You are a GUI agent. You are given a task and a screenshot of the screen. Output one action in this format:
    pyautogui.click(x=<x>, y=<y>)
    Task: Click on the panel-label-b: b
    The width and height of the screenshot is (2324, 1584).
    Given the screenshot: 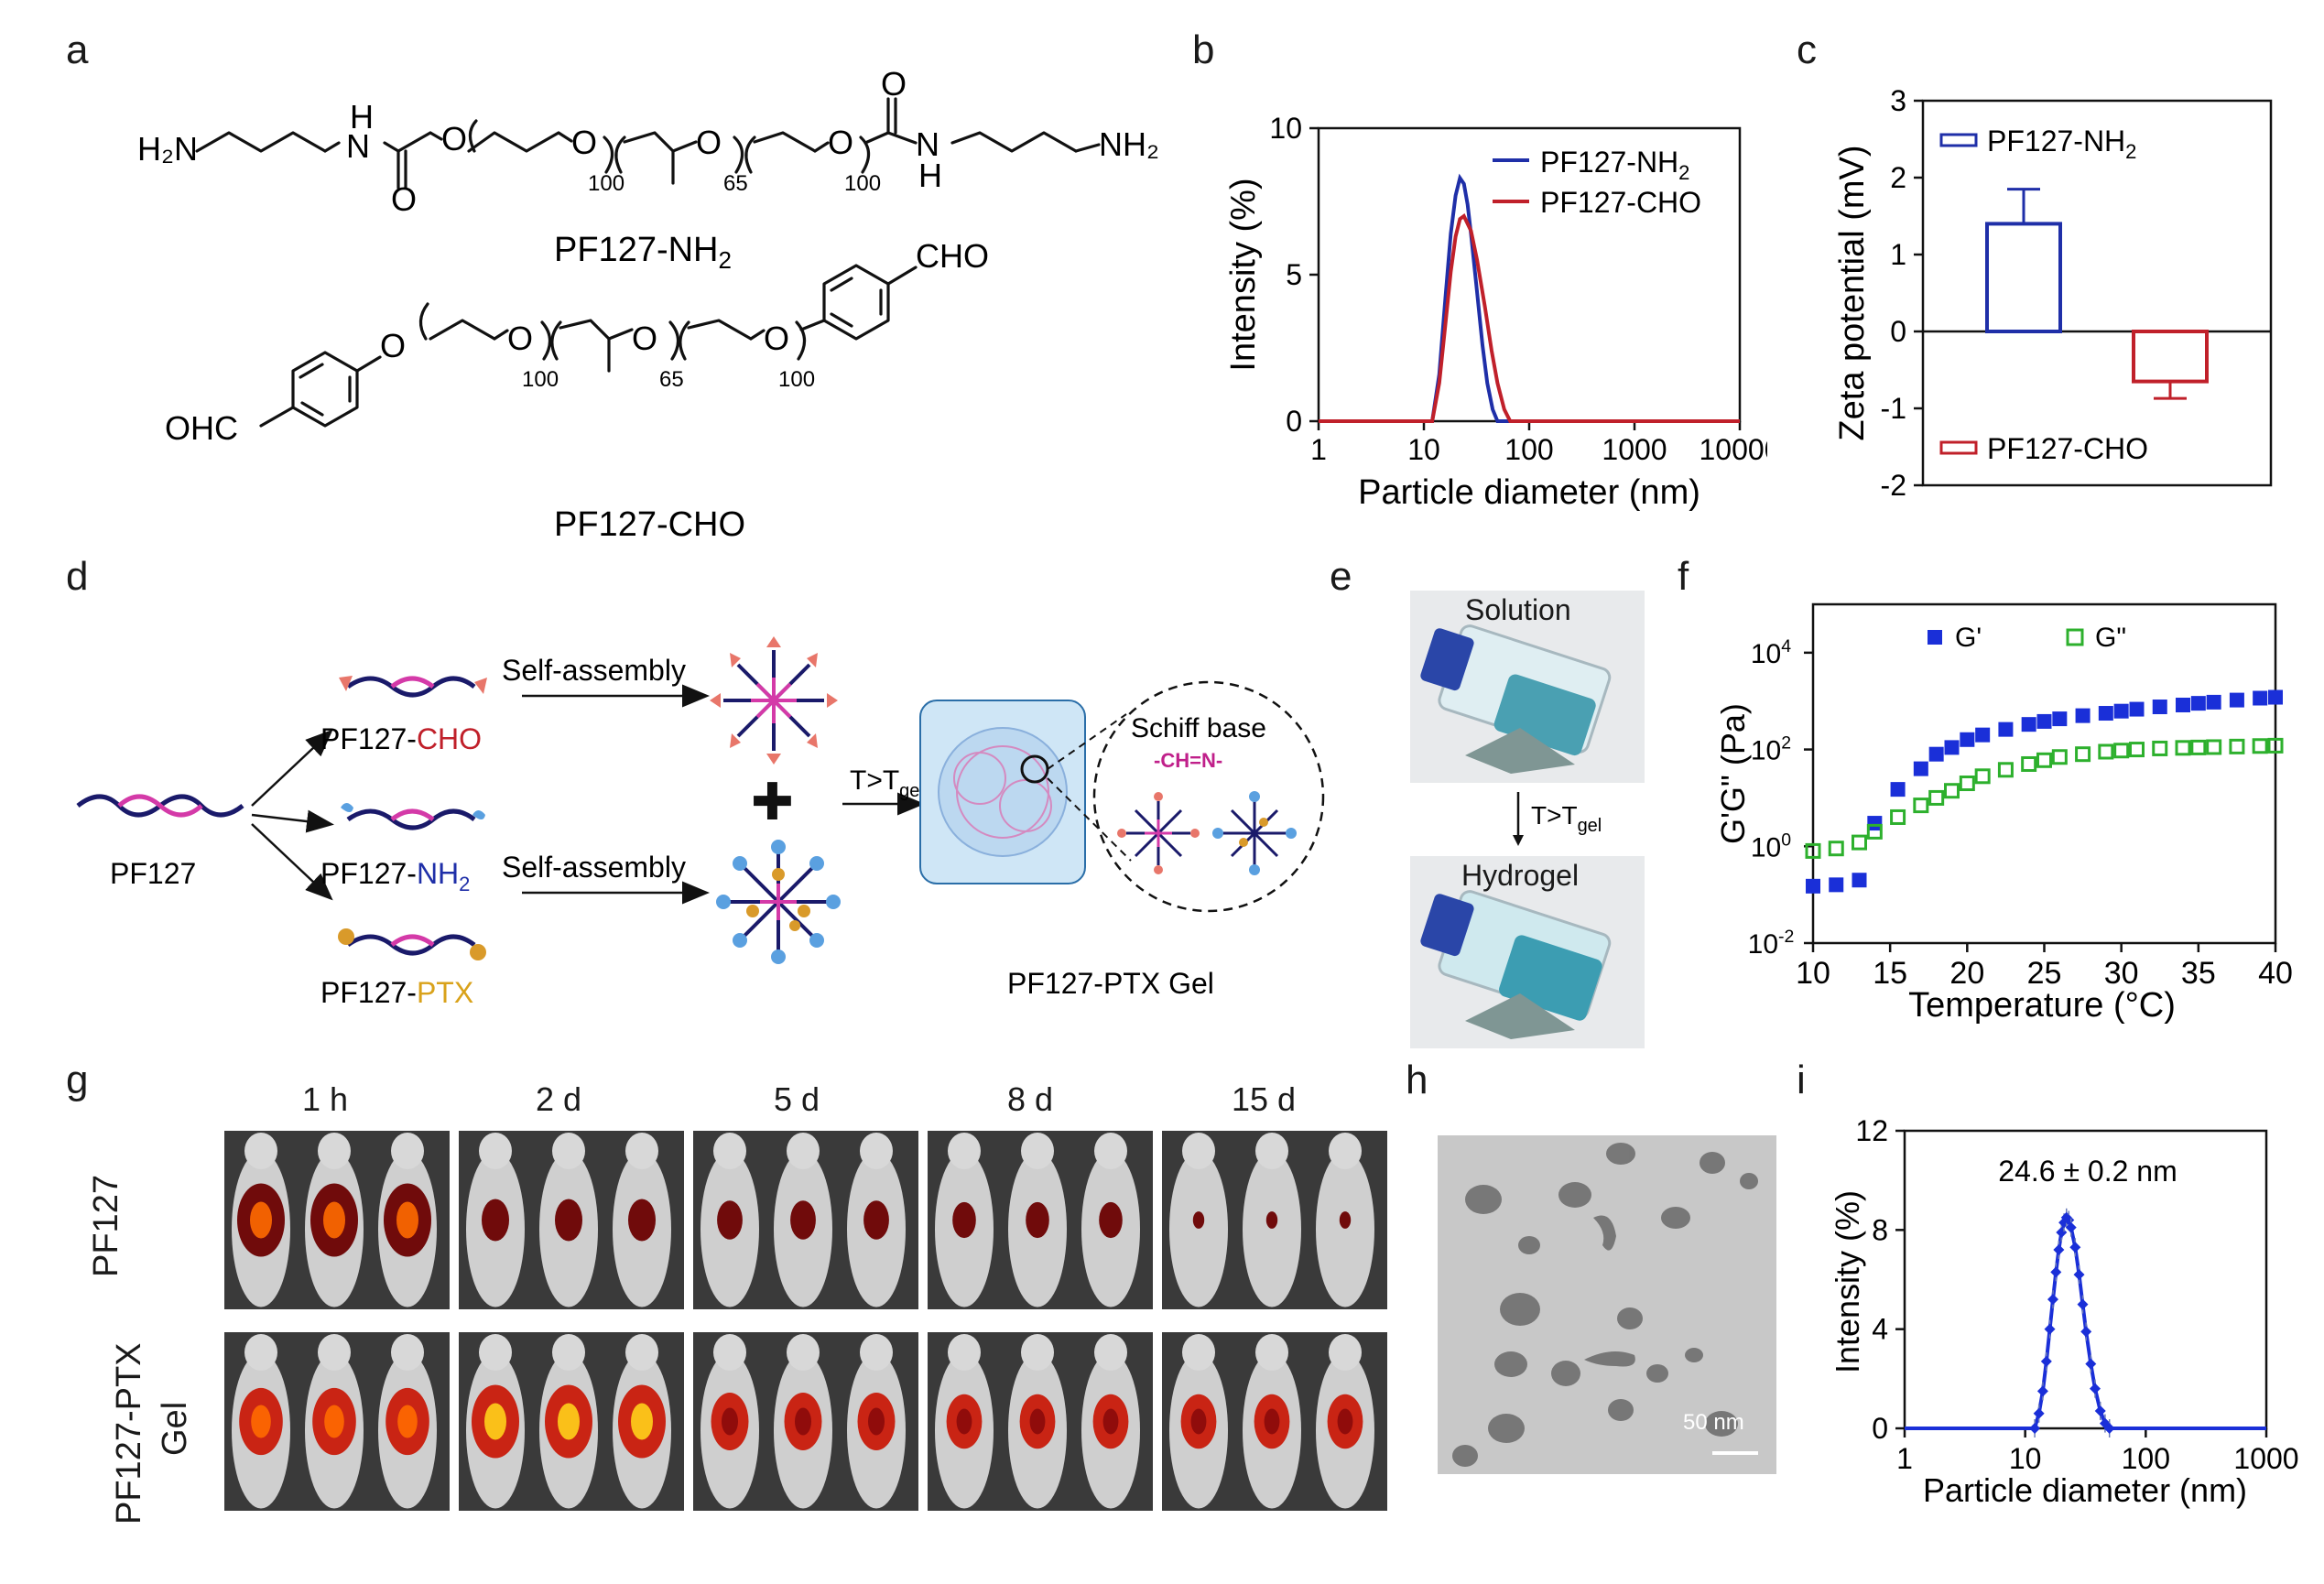 What is the action you would take?
    pyautogui.click(x=1203, y=49)
    